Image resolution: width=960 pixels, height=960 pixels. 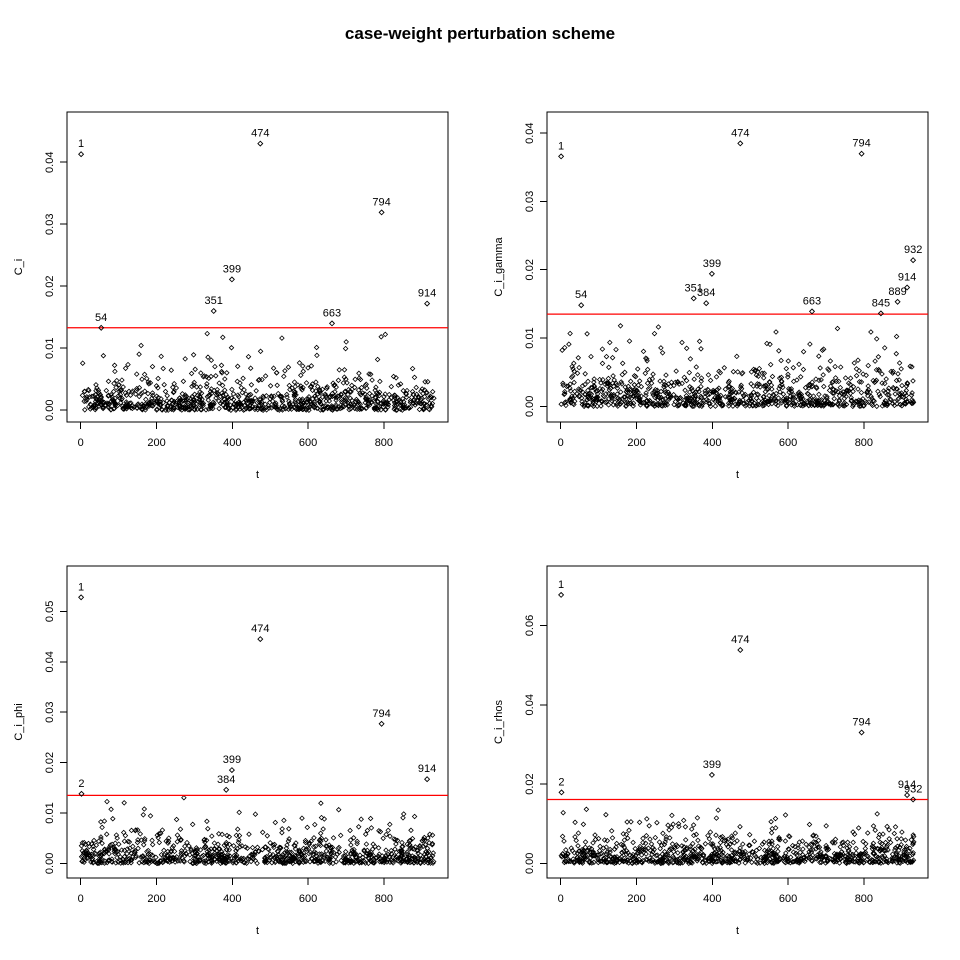 I want to click on y-axis-label: C_i, so click(x=19, y=267).